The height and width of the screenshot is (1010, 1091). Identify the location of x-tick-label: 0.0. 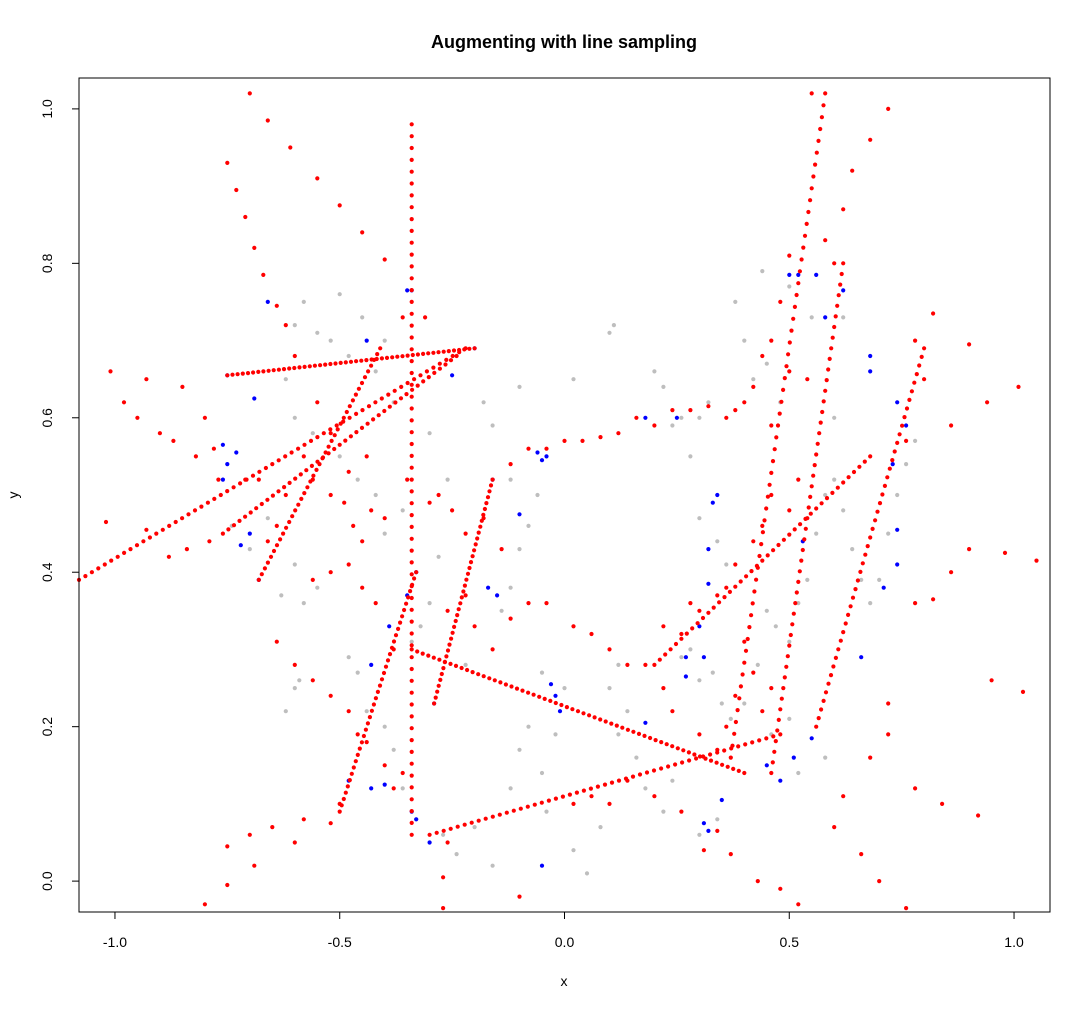
(565, 942).